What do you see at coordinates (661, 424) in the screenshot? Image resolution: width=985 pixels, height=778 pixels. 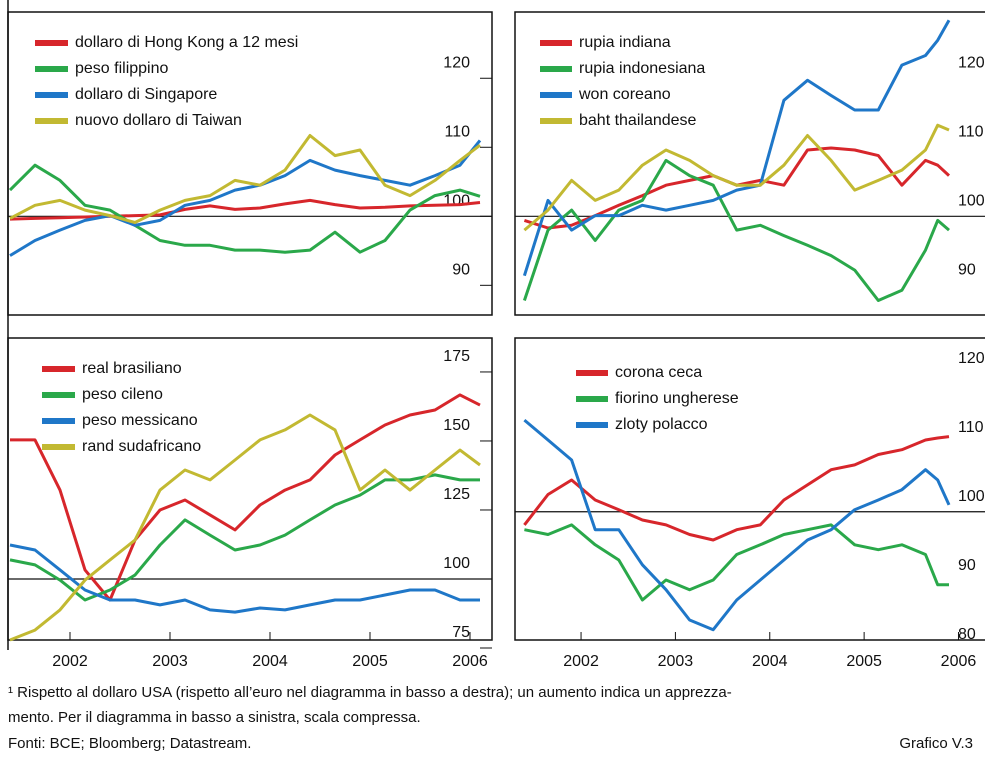 I see `legend-label: zloty polacco` at bounding box center [661, 424].